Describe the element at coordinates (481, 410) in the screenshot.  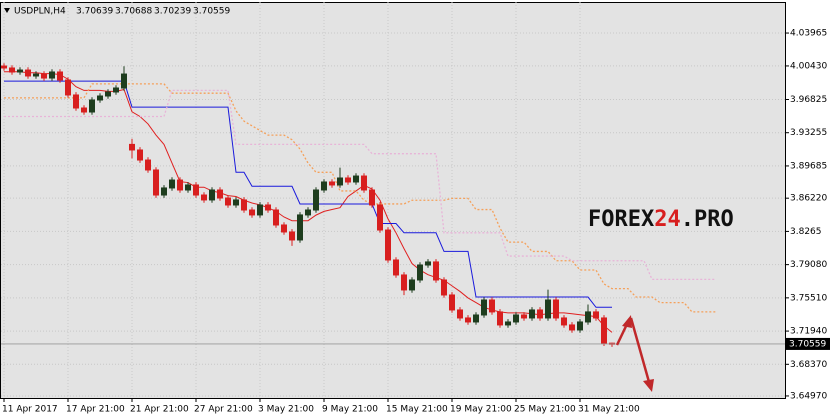
I see `x-tick-label: 19 May 21:00` at that location.